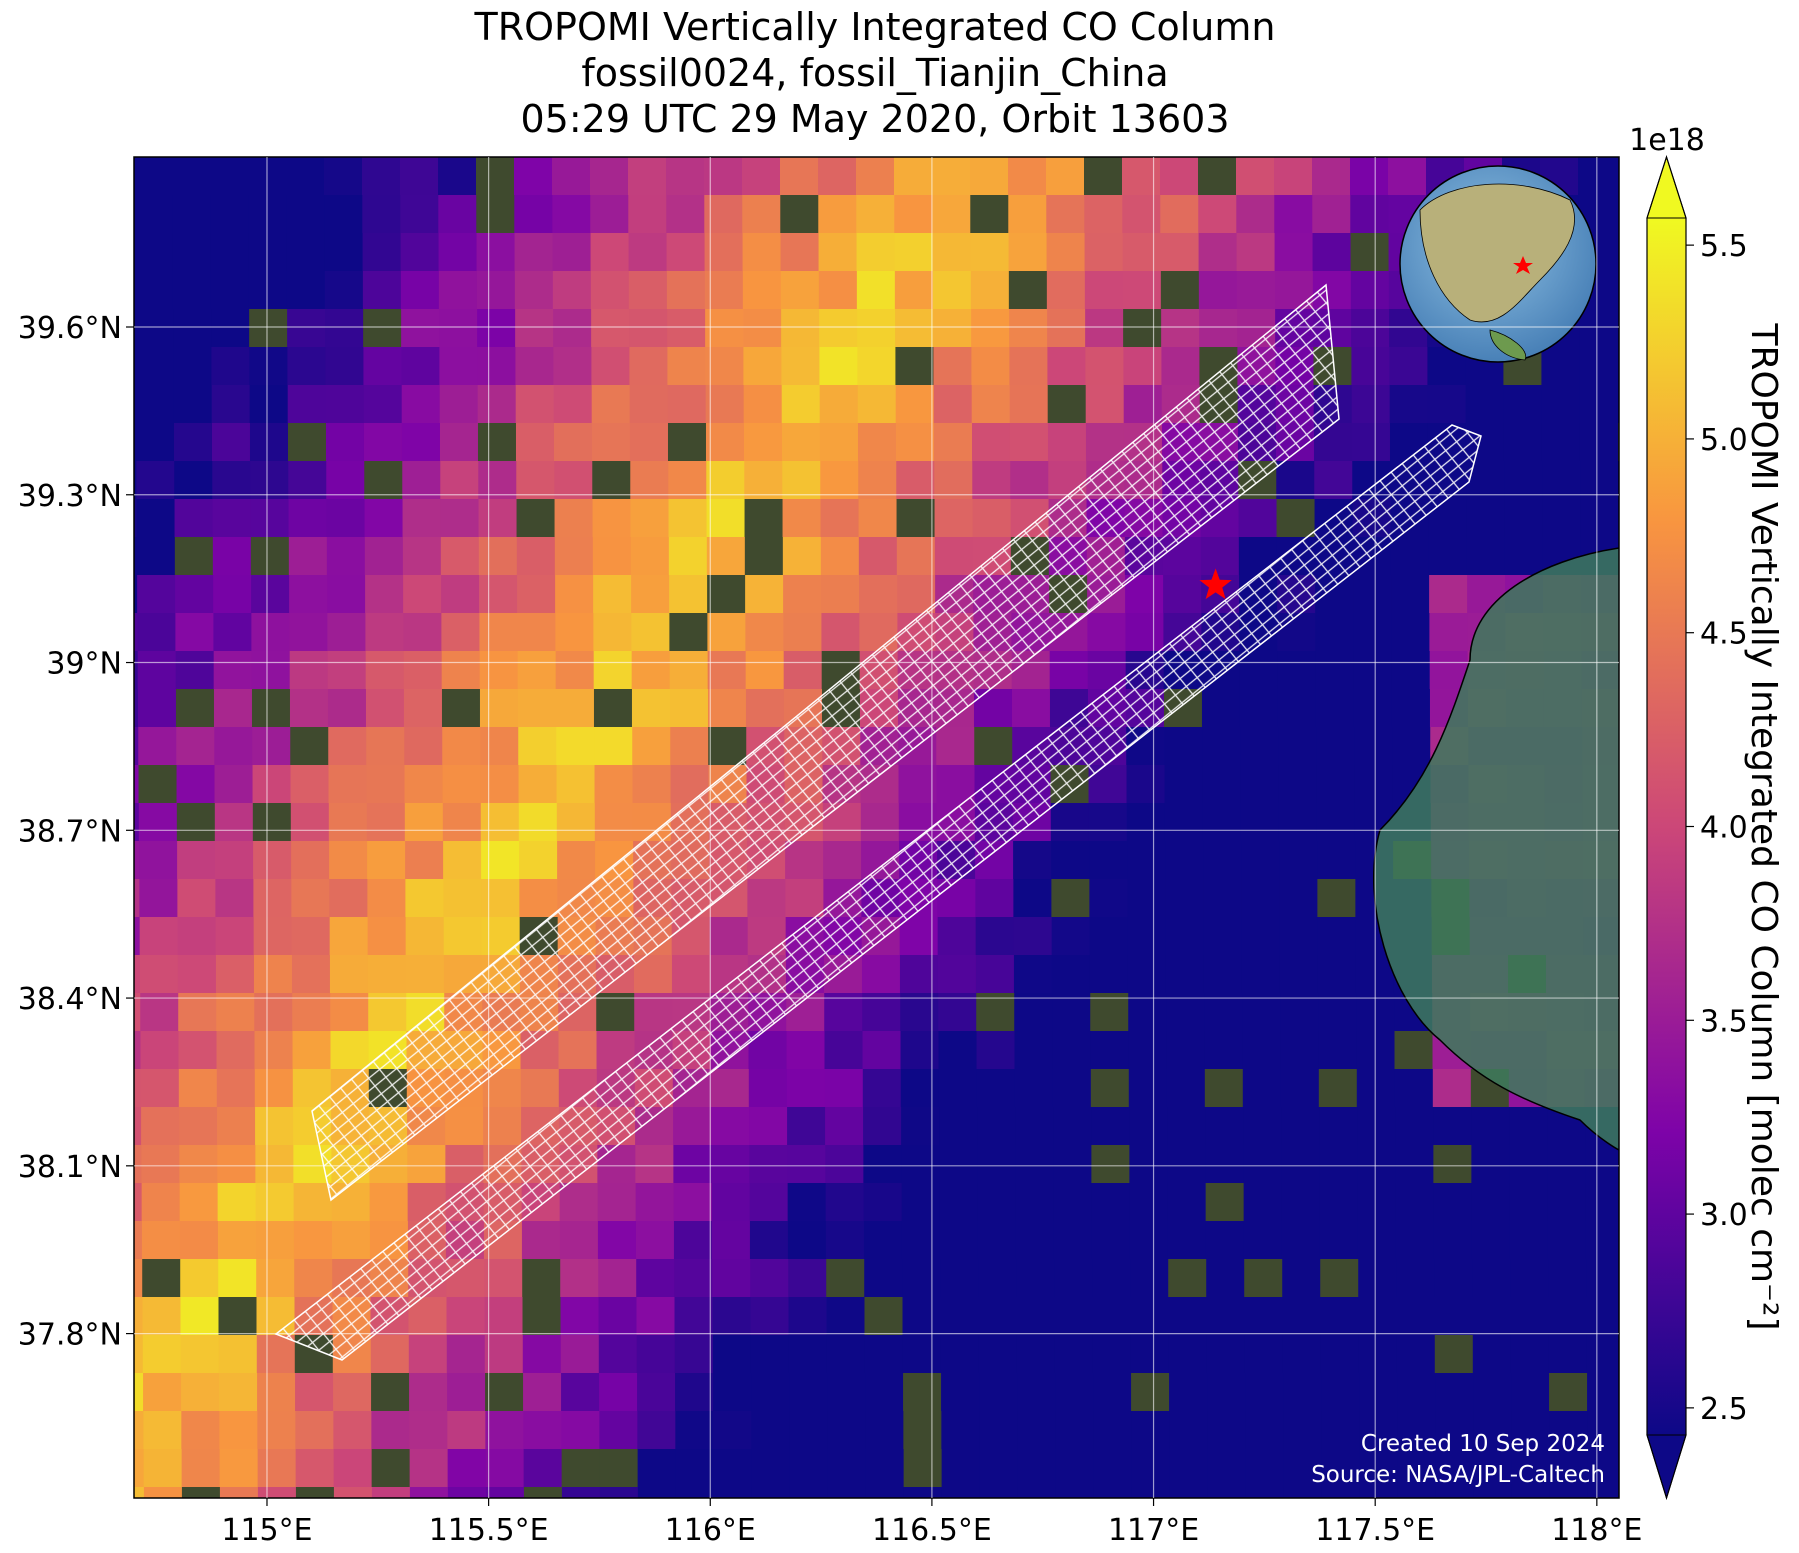 The height and width of the screenshot is (1553, 1799). I want to click on y-tick-label: 38.7°N, so click(70, 831).